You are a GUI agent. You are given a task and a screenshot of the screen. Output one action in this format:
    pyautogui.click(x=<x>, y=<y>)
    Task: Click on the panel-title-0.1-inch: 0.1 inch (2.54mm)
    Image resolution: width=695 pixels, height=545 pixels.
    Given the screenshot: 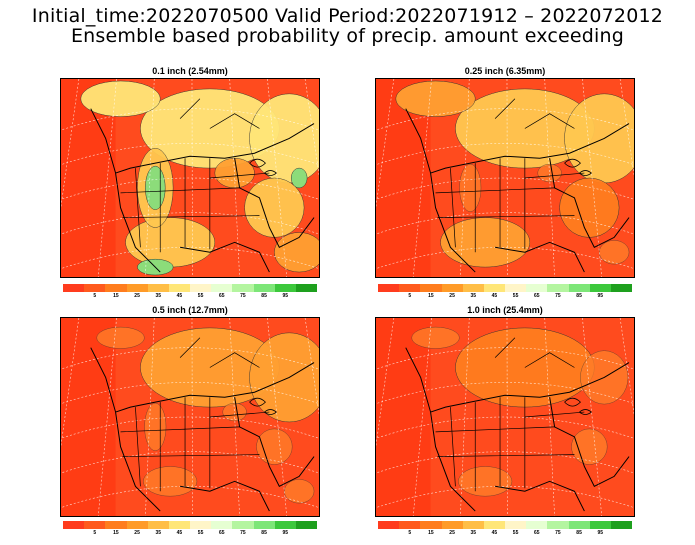 What is the action you would take?
    pyautogui.click(x=190, y=71)
    